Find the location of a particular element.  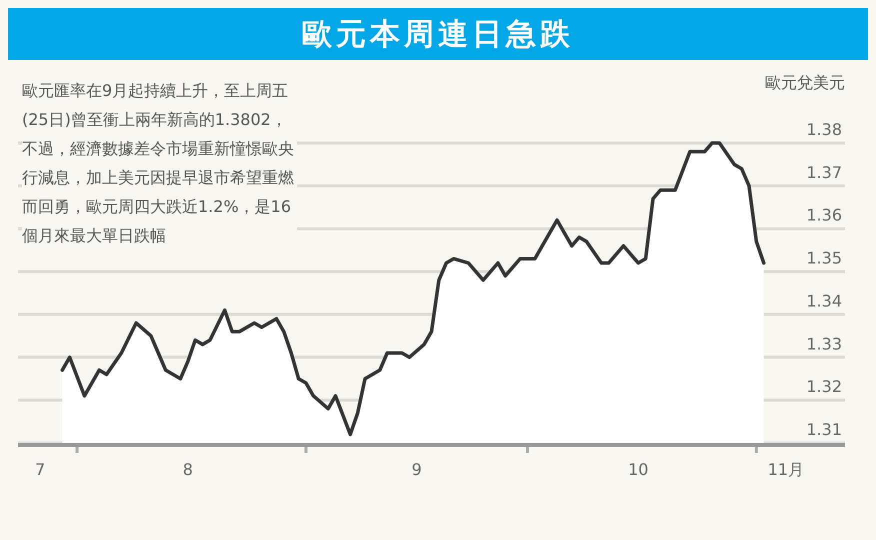

y-tick-label: 1.33 is located at coordinates (824, 344).